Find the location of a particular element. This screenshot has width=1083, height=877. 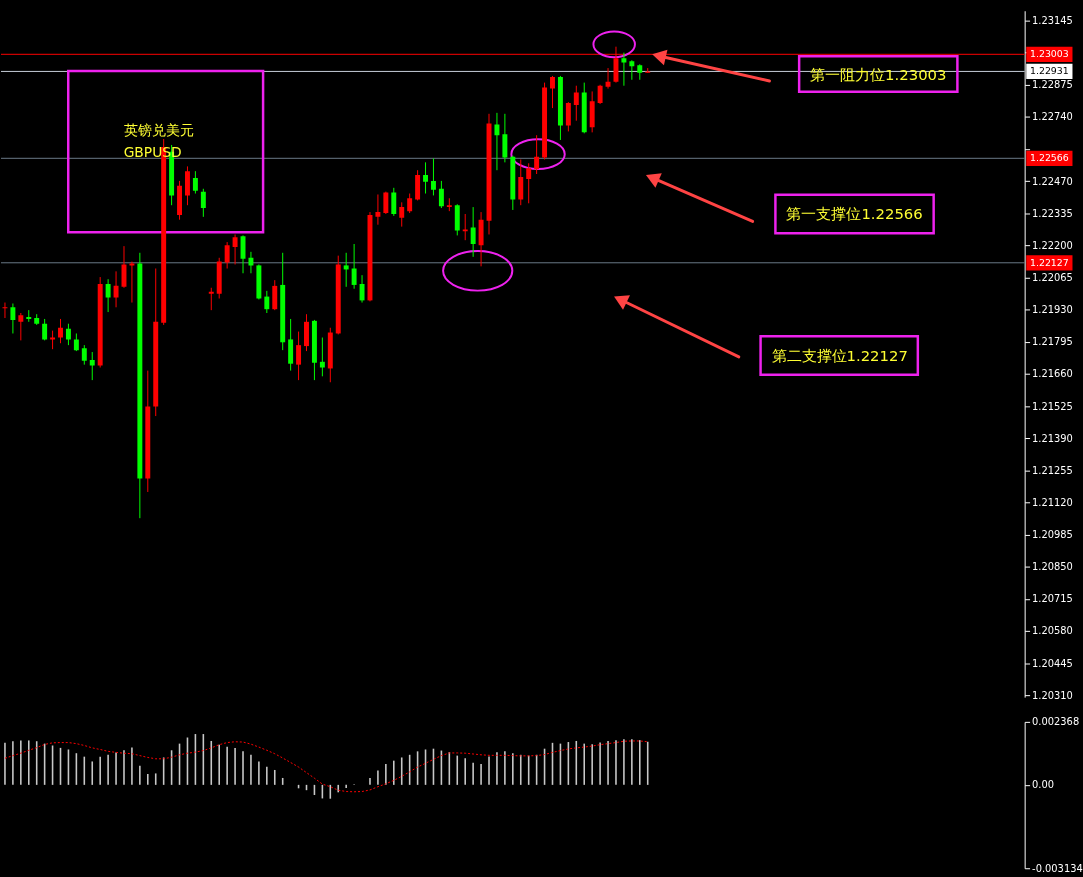

y-tick-label: 1.20850 is located at coordinates (1052, 567).